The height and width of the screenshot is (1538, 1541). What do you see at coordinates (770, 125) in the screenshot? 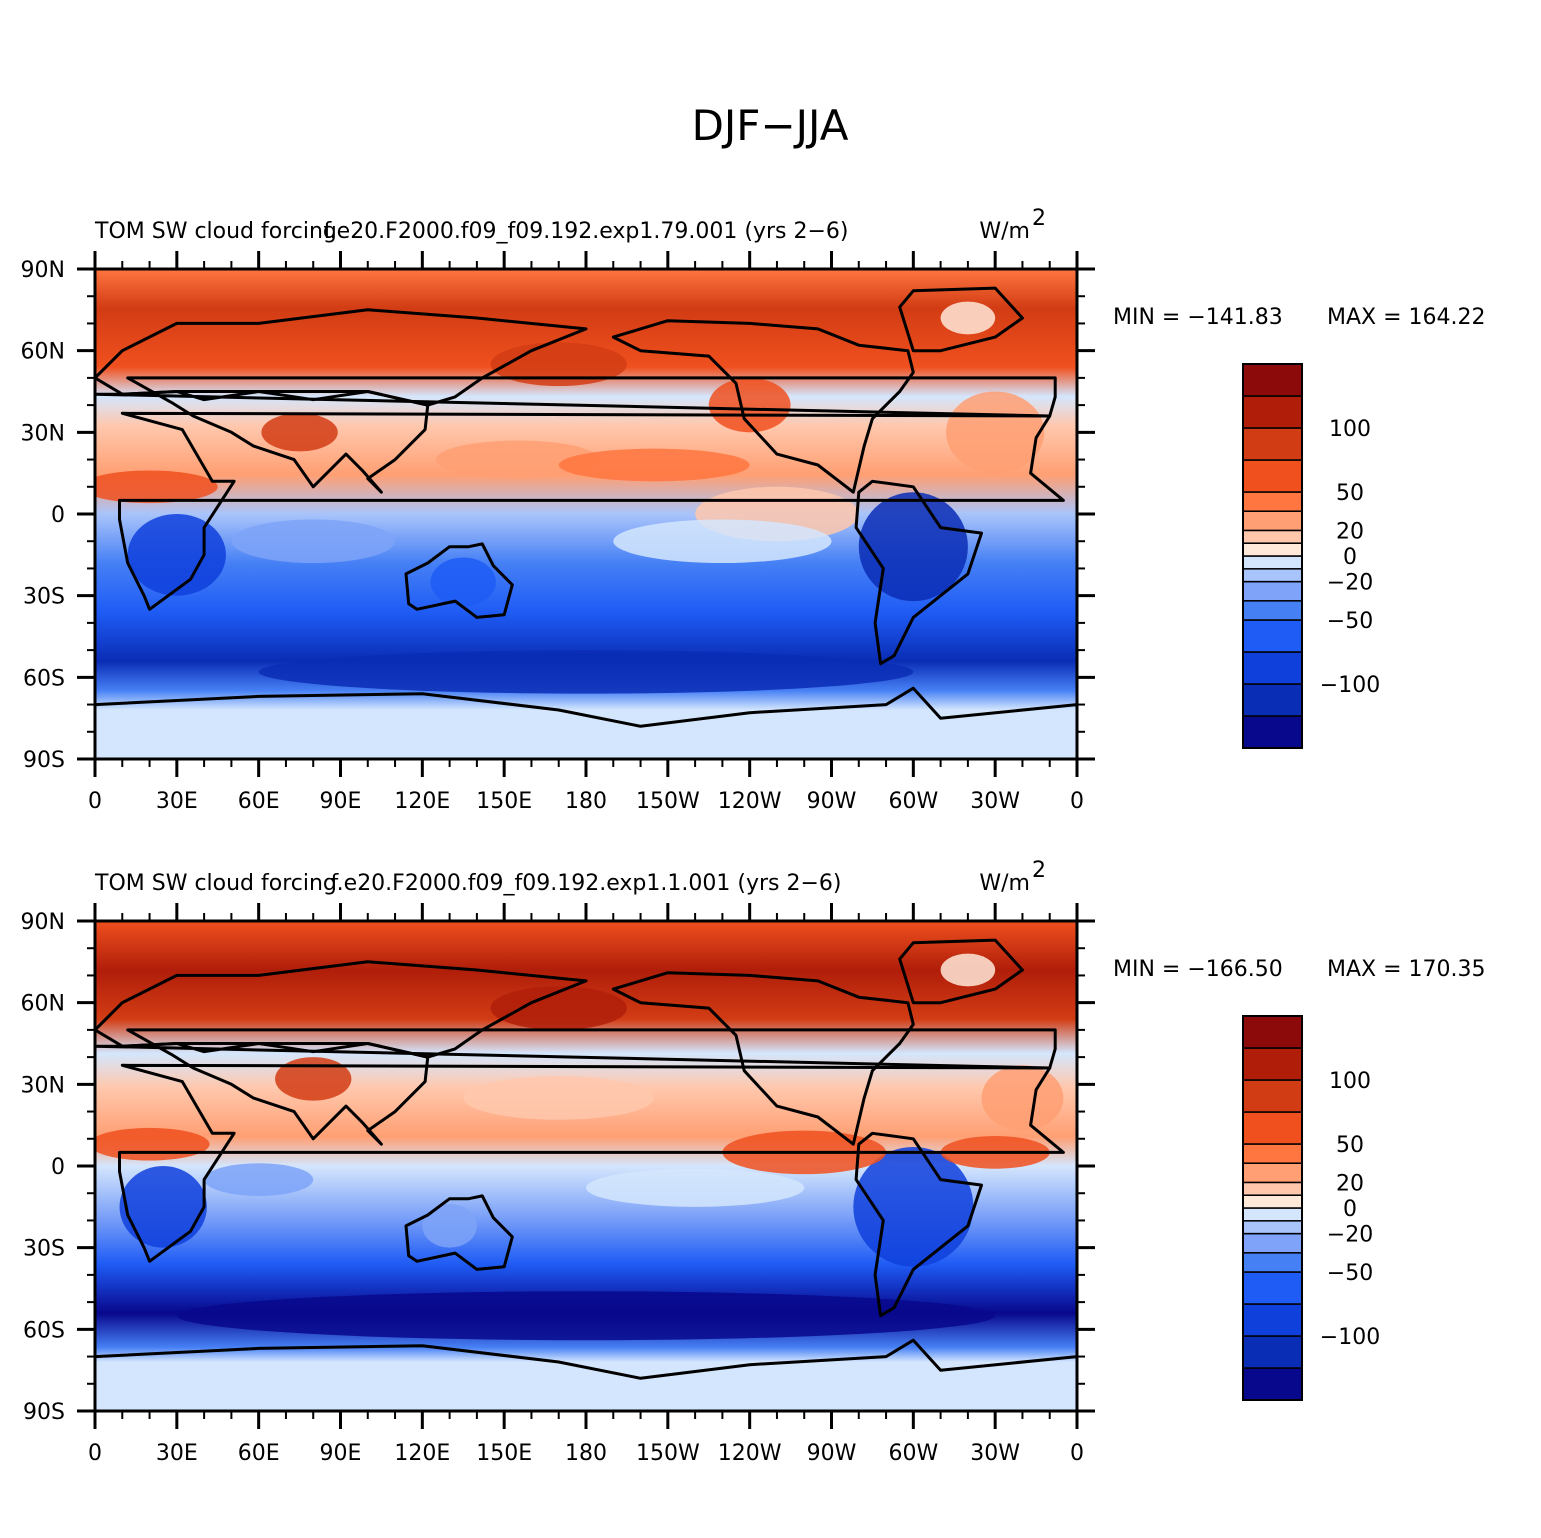
I see `figure-title: DJF−JJA` at bounding box center [770, 125].